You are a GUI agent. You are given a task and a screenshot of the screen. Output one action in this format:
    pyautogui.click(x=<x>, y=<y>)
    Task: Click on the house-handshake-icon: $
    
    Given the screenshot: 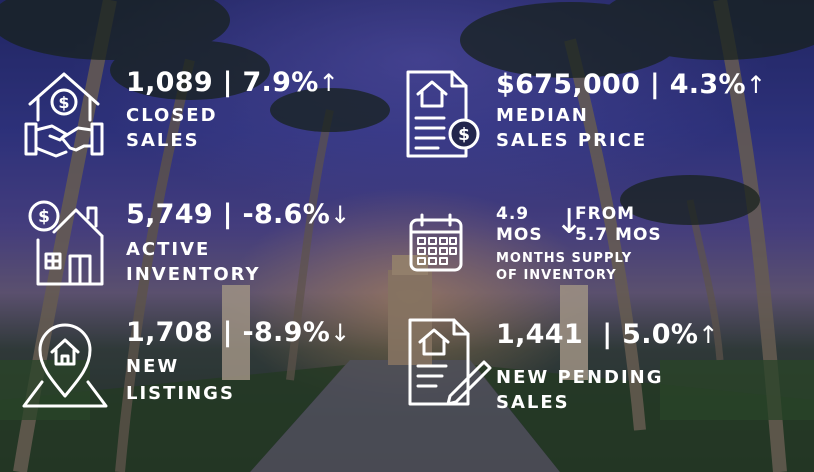 What is the action you would take?
    pyautogui.click(x=64, y=116)
    